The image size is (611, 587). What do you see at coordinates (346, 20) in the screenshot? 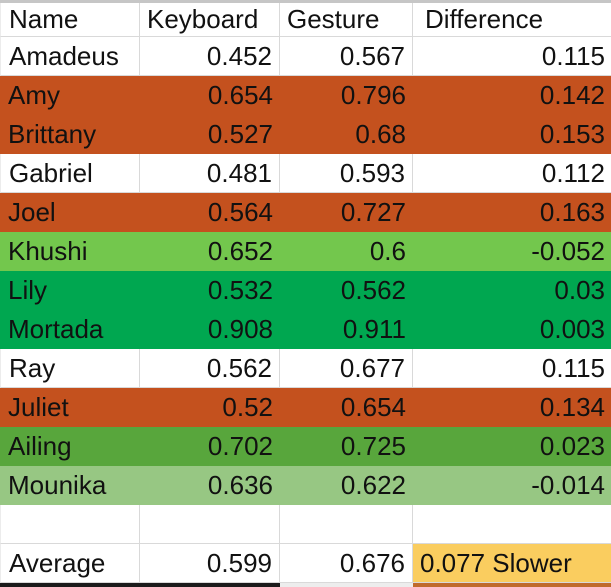
I see `header-gesture: Gesture` at bounding box center [346, 20].